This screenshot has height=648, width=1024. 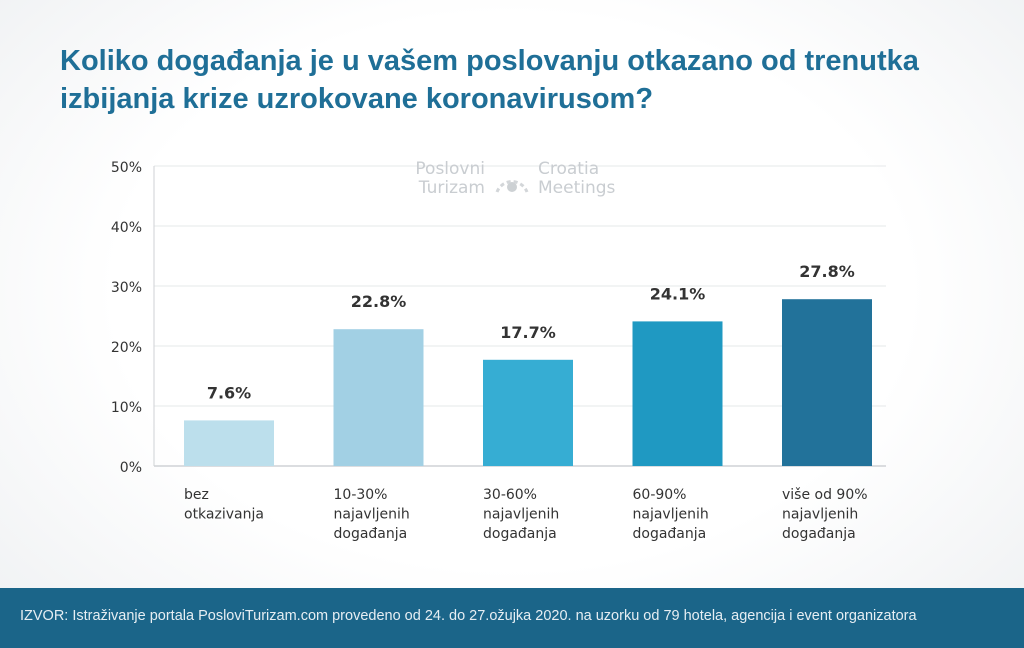 What do you see at coordinates (224, 515) in the screenshot?
I see `x-category-label: otkazivanja` at bounding box center [224, 515].